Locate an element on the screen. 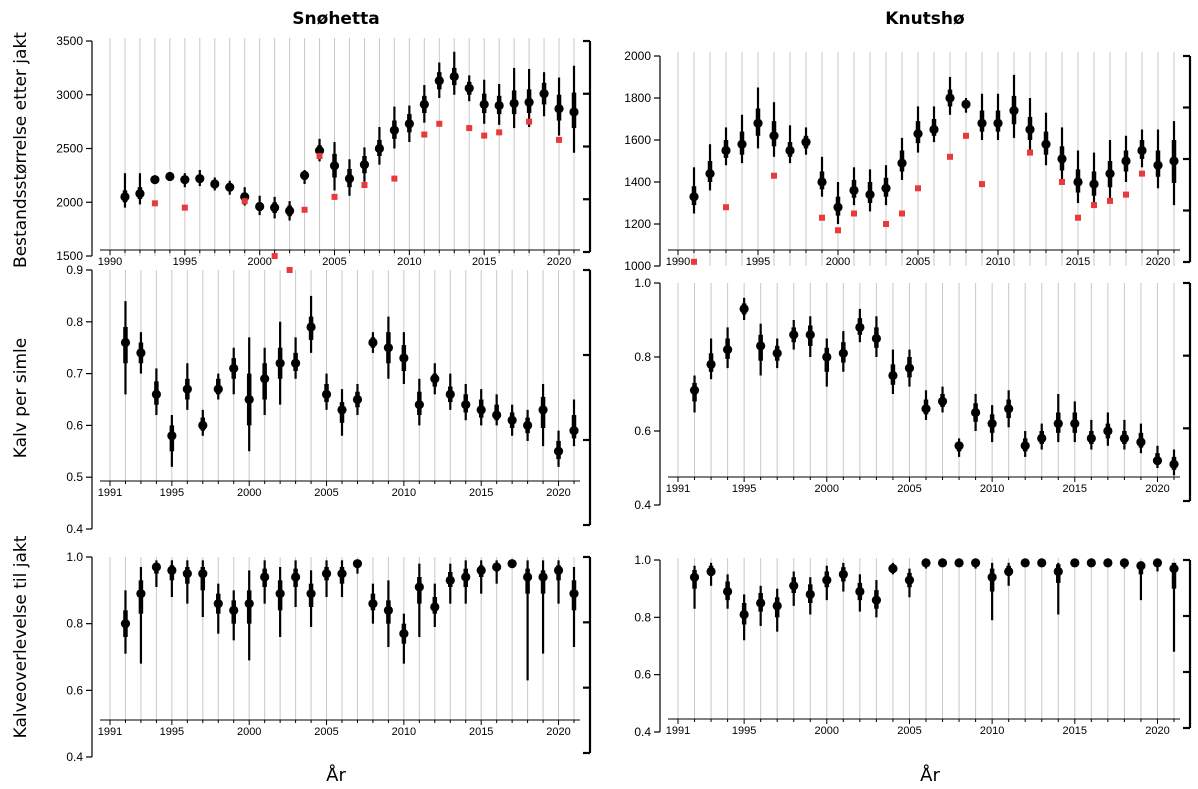 The height and width of the screenshot is (789, 1198). x-tick-label: 1990 is located at coordinates (678, 262).